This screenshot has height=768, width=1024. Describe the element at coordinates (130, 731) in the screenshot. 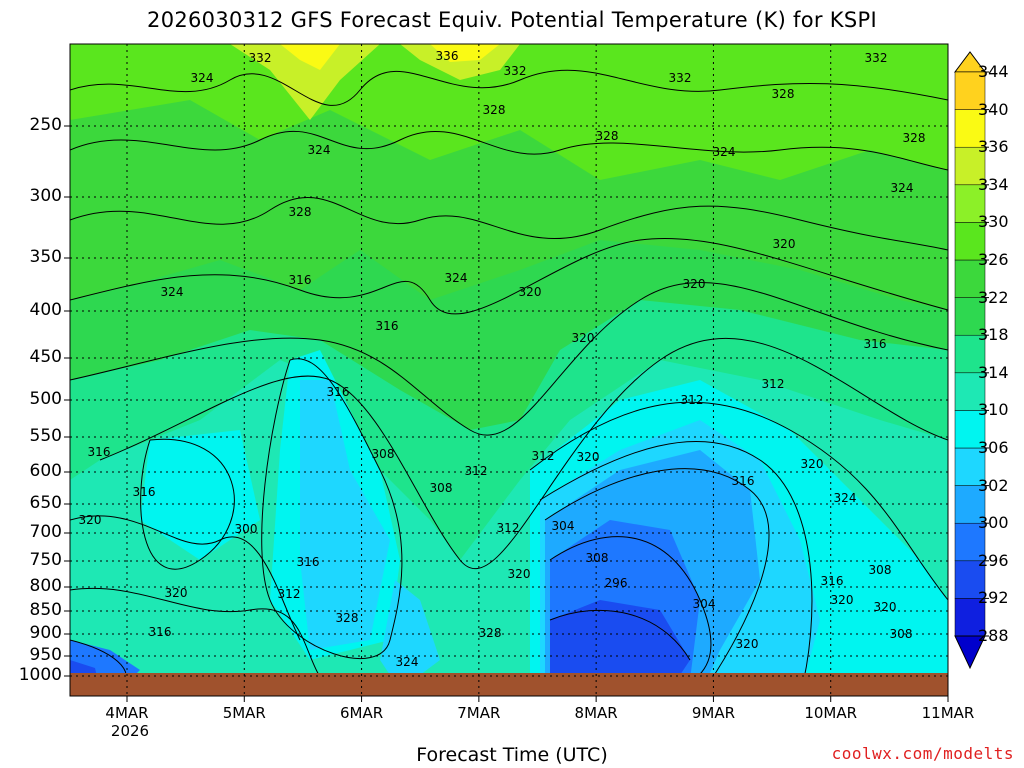

I see `year-label: 2026` at that location.